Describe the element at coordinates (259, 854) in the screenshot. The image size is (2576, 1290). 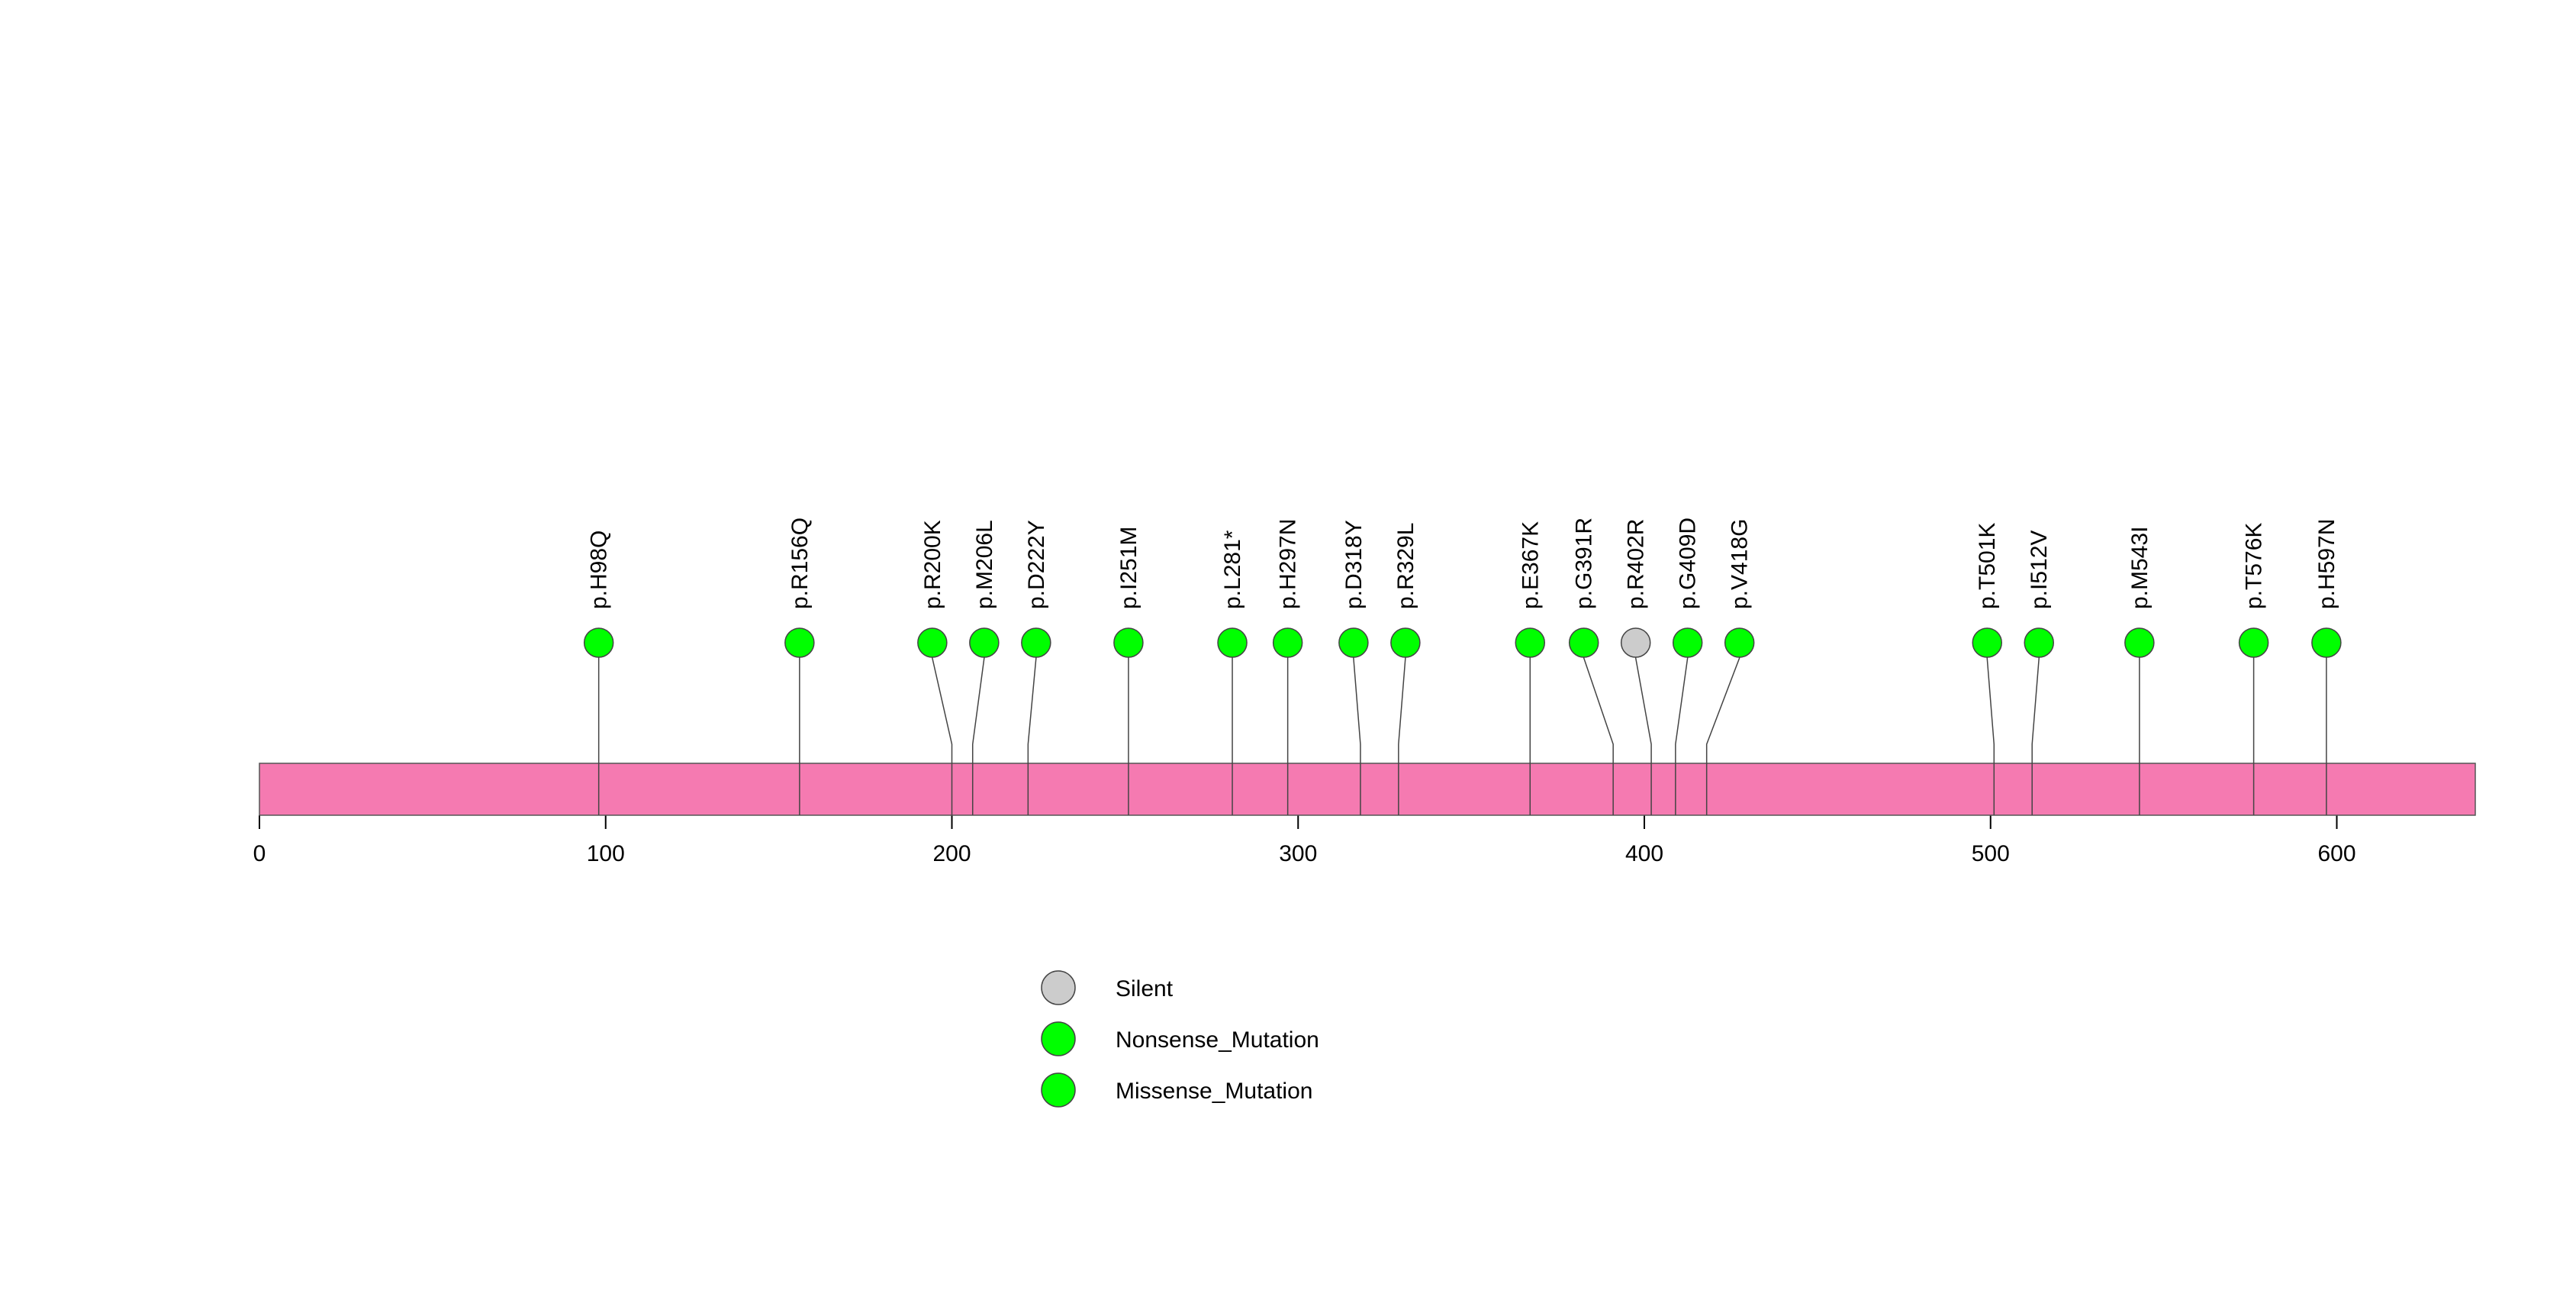
I see `x-tick-label: 0` at that location.